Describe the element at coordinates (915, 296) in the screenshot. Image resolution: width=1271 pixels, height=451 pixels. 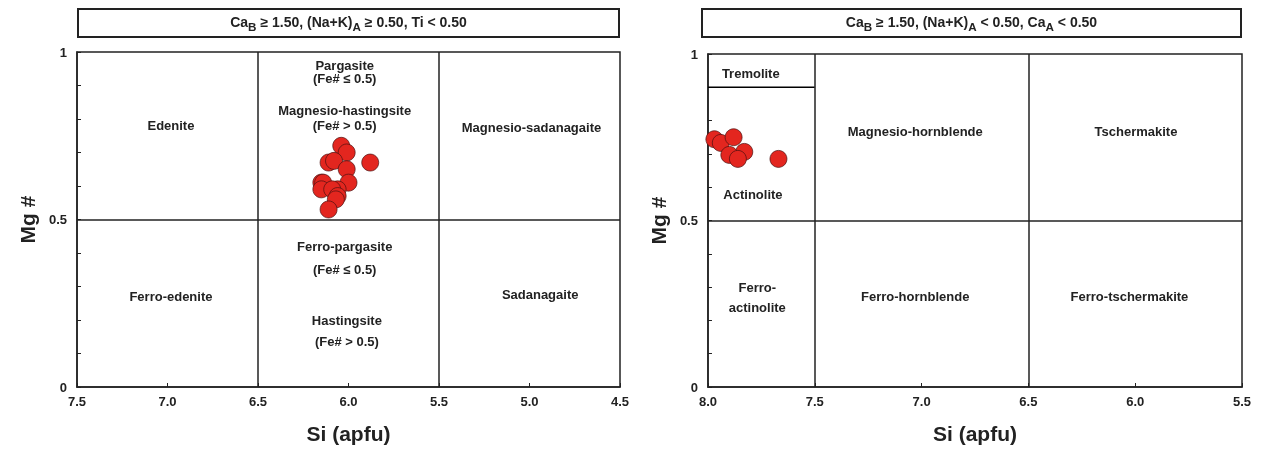
I see `annotation: Ferro-hornblende` at that location.